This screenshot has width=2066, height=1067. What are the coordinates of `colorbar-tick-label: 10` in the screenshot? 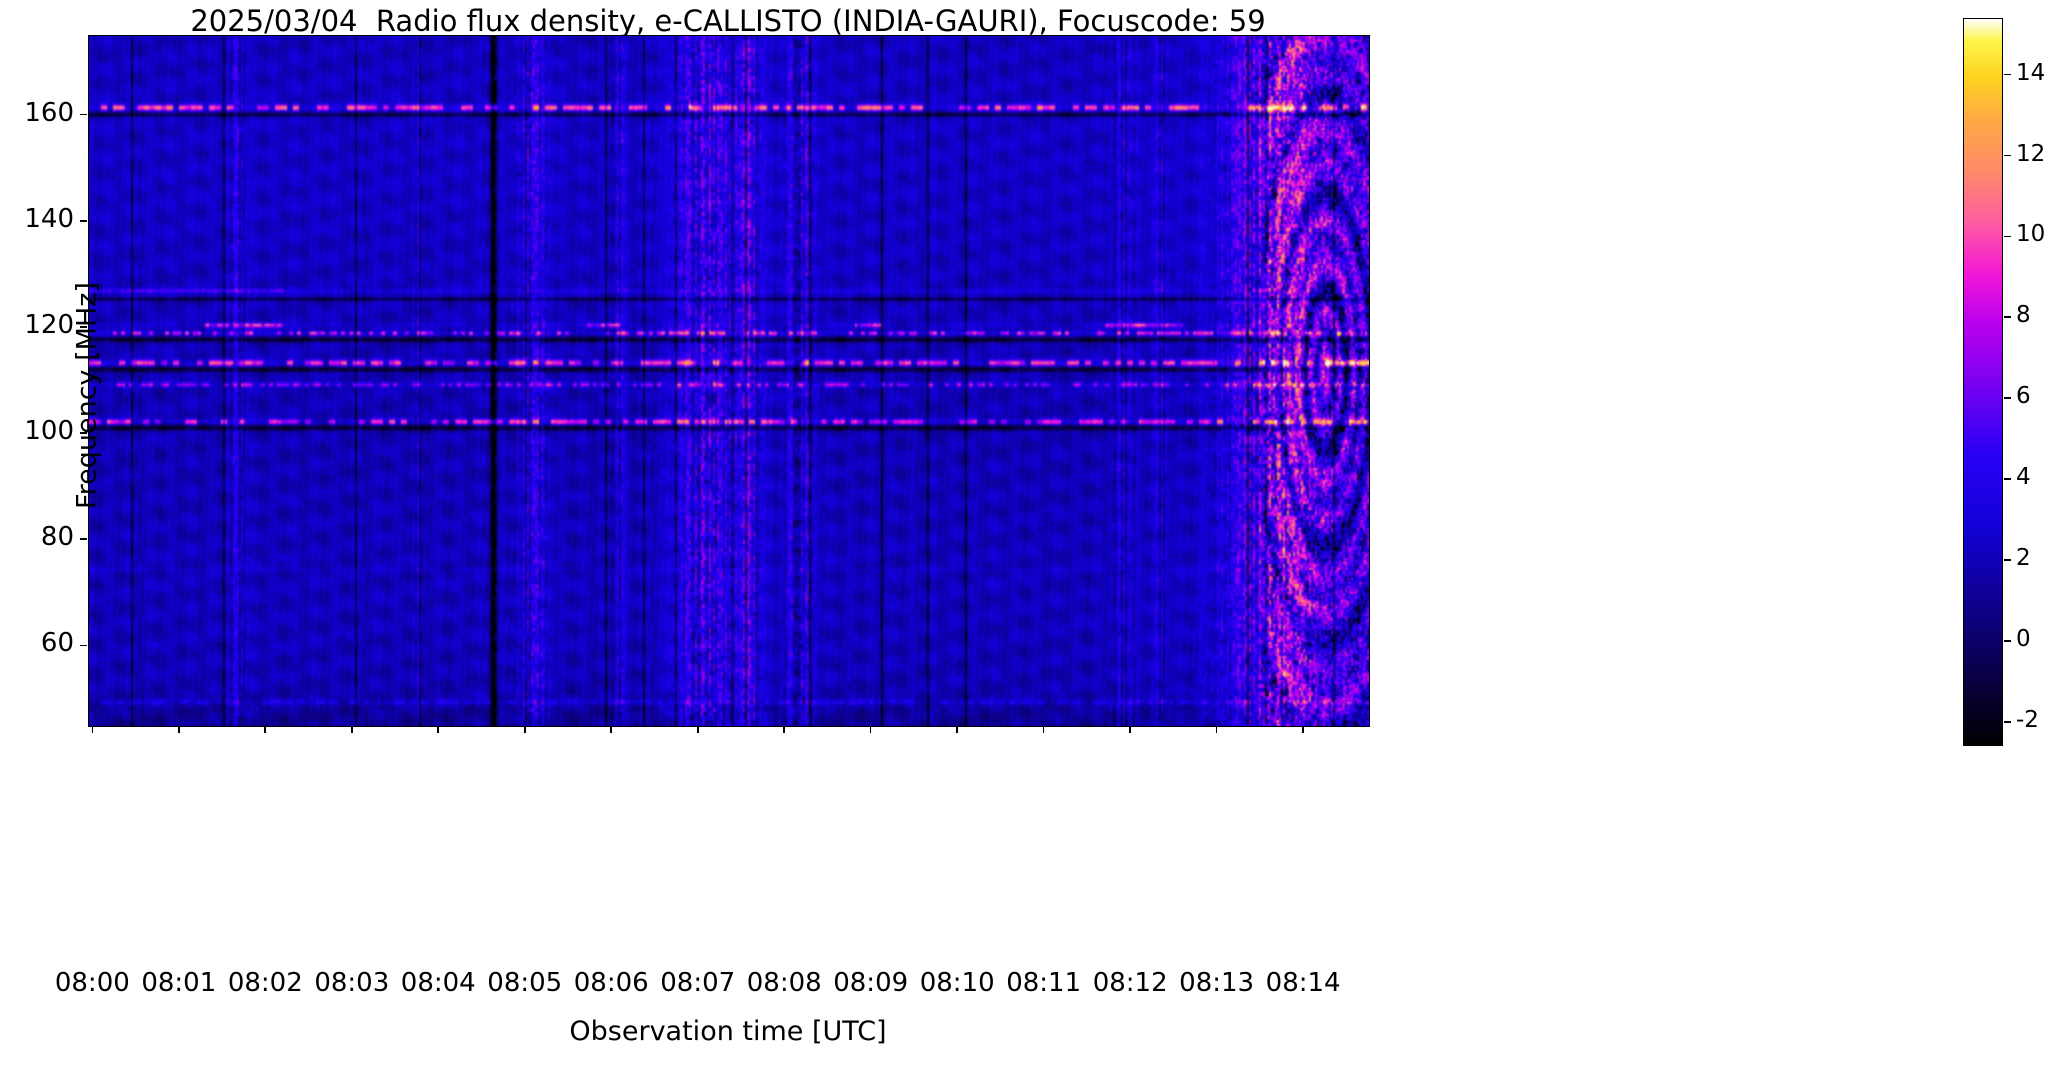 It's located at (2031, 234).